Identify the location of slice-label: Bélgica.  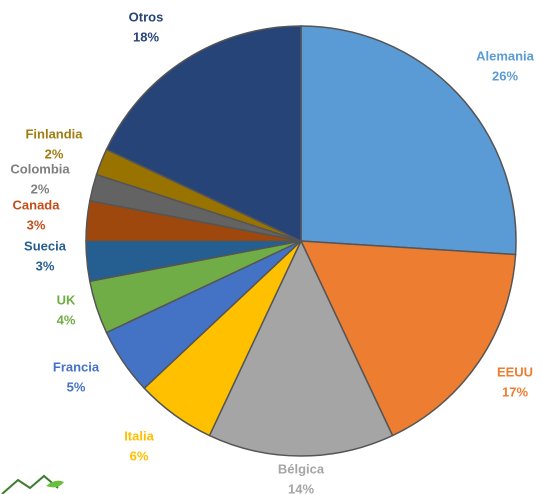
(301, 468).